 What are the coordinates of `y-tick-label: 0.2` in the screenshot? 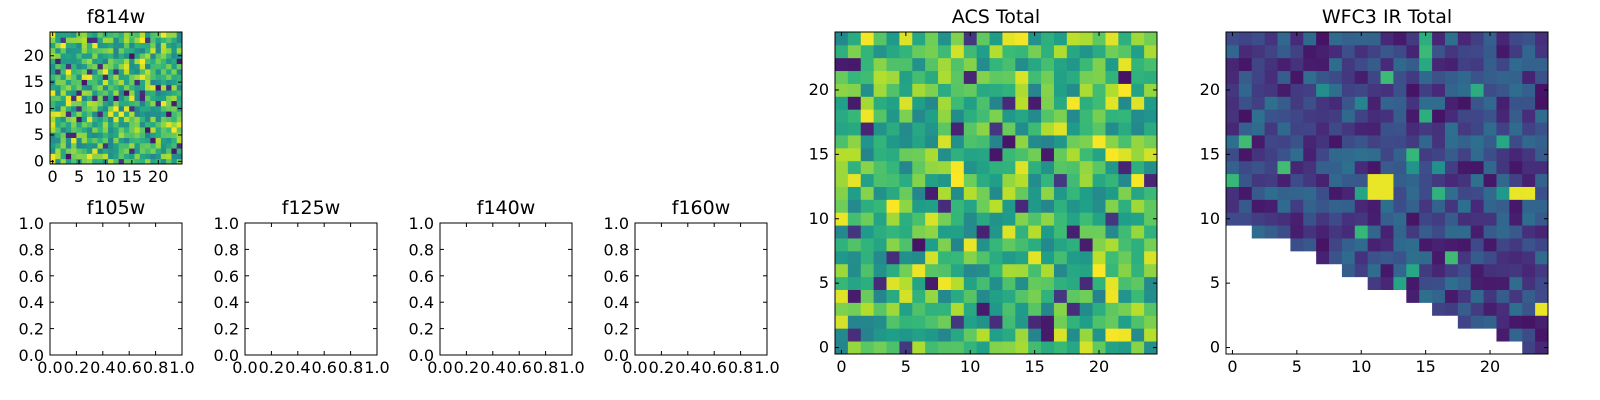 It's located at (226, 329).